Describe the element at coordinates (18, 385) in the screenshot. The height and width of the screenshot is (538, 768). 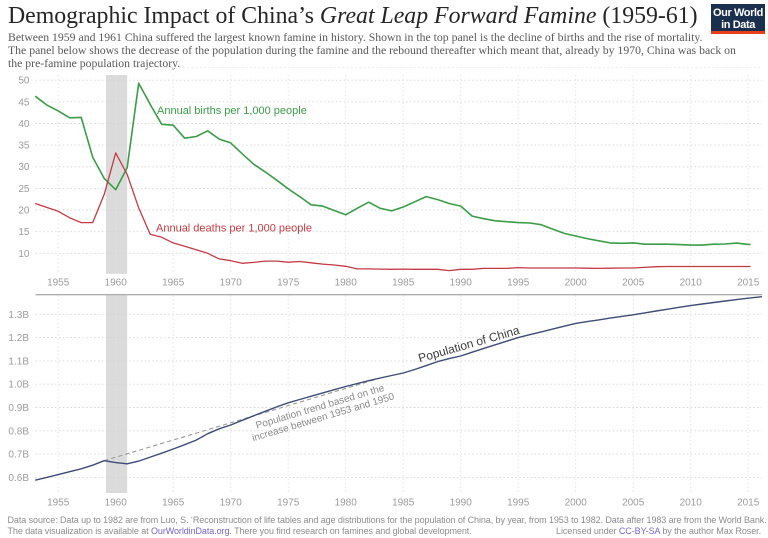
I see `svg-text: 1.0B` at that location.